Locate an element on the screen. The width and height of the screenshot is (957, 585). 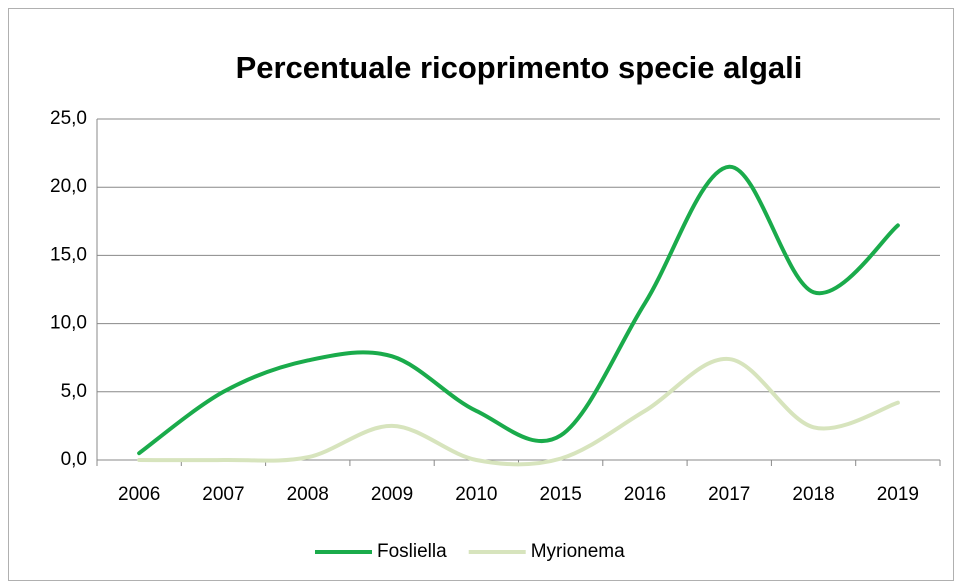
y-tick-label: 0,0 is located at coordinates (74, 459).